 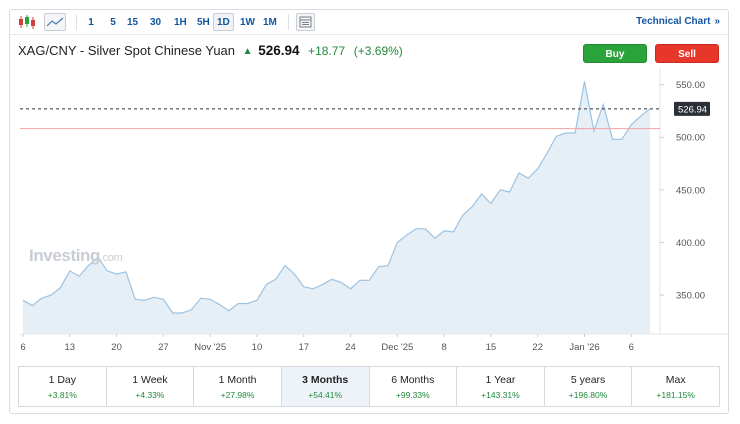 I want to click on technical-chart-label: Technical Chart, so click(x=673, y=21).